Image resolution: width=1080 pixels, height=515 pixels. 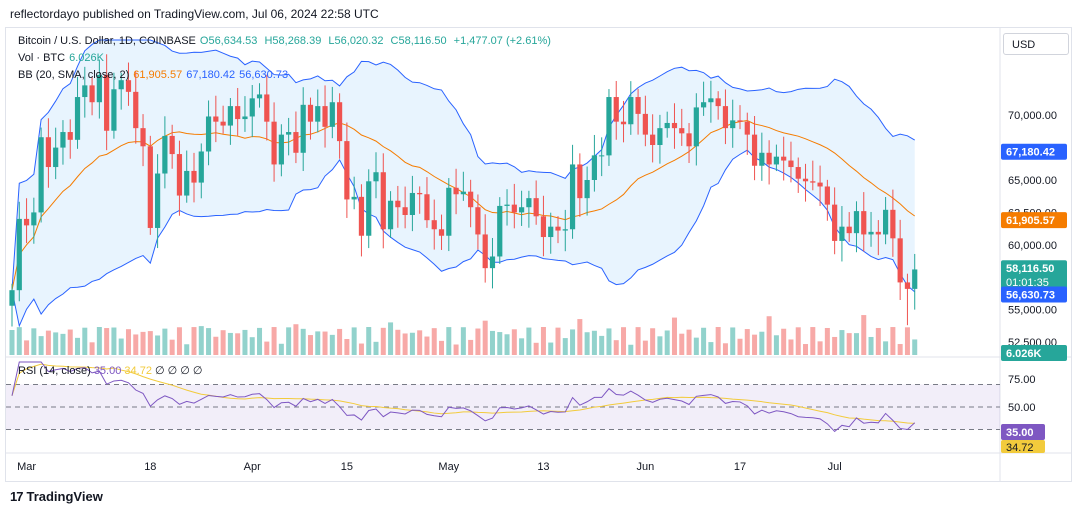 I want to click on rsi-ma-line, so click(x=463, y=393).